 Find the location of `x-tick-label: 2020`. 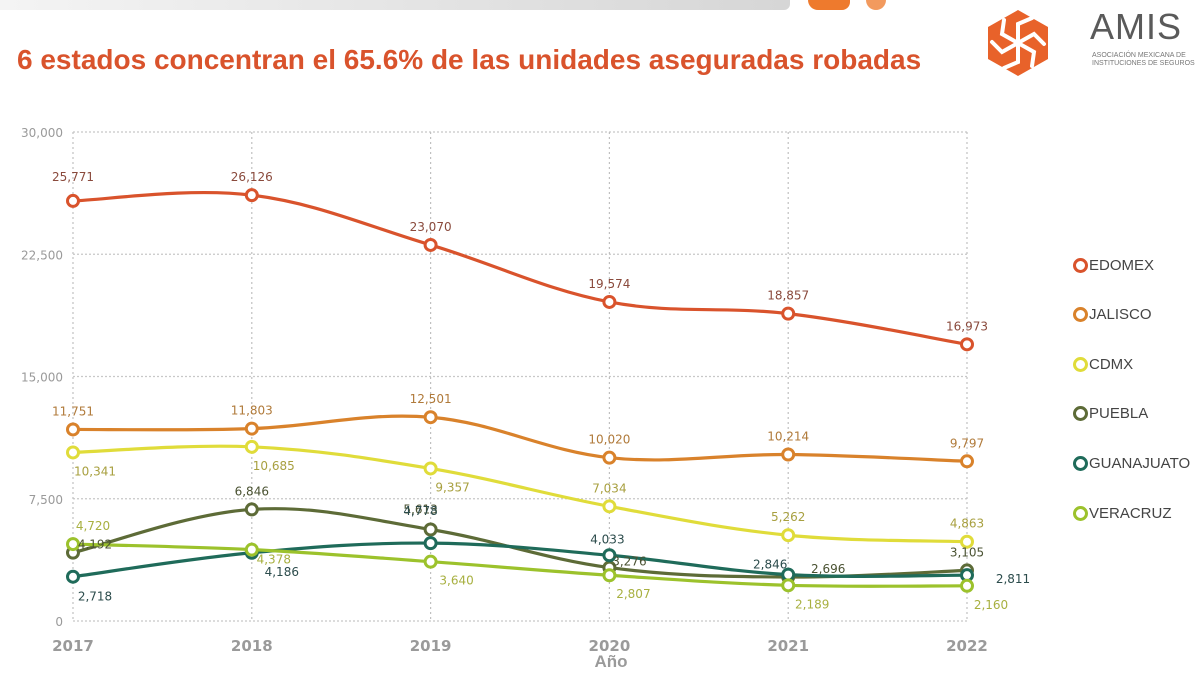

x-tick-label: 2020 is located at coordinates (610, 646).